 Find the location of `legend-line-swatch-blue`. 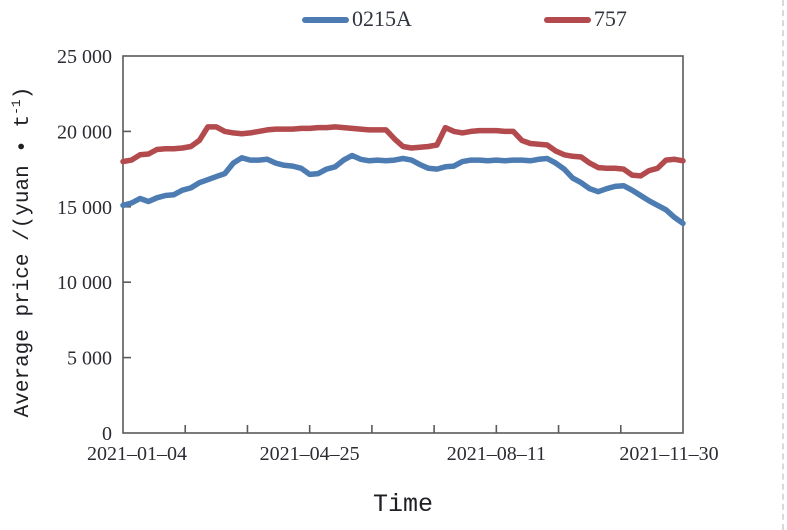

legend-line-swatch-blue is located at coordinates (325, 20).